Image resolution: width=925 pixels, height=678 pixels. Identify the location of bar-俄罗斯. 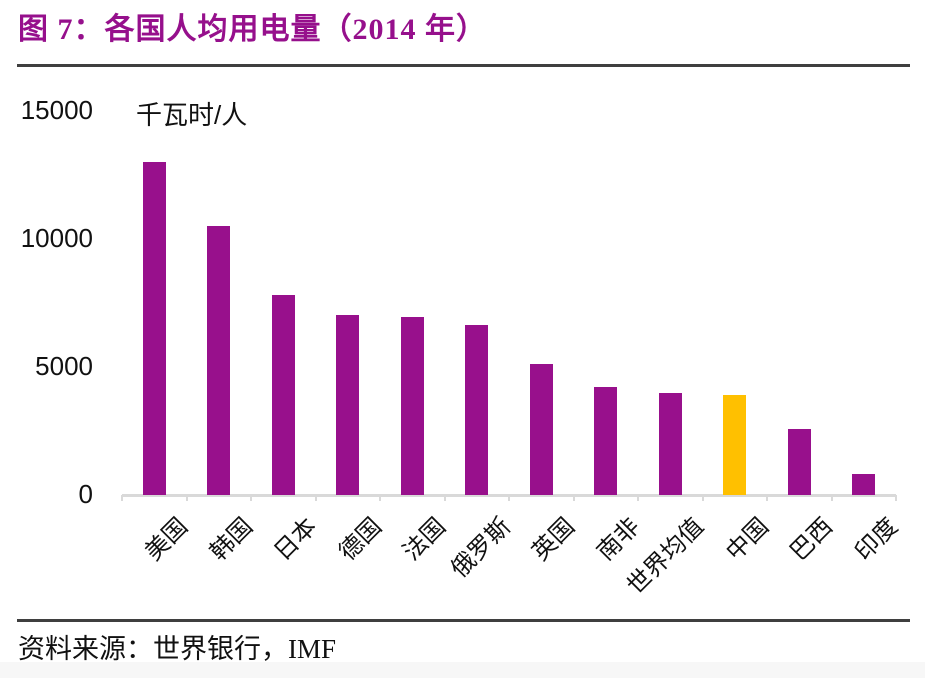
(477, 409).